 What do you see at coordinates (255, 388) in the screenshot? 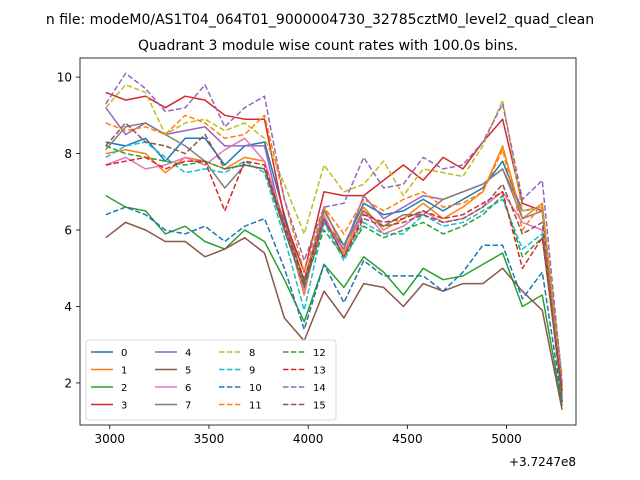
I see `legend-label-10: 10` at bounding box center [255, 388].